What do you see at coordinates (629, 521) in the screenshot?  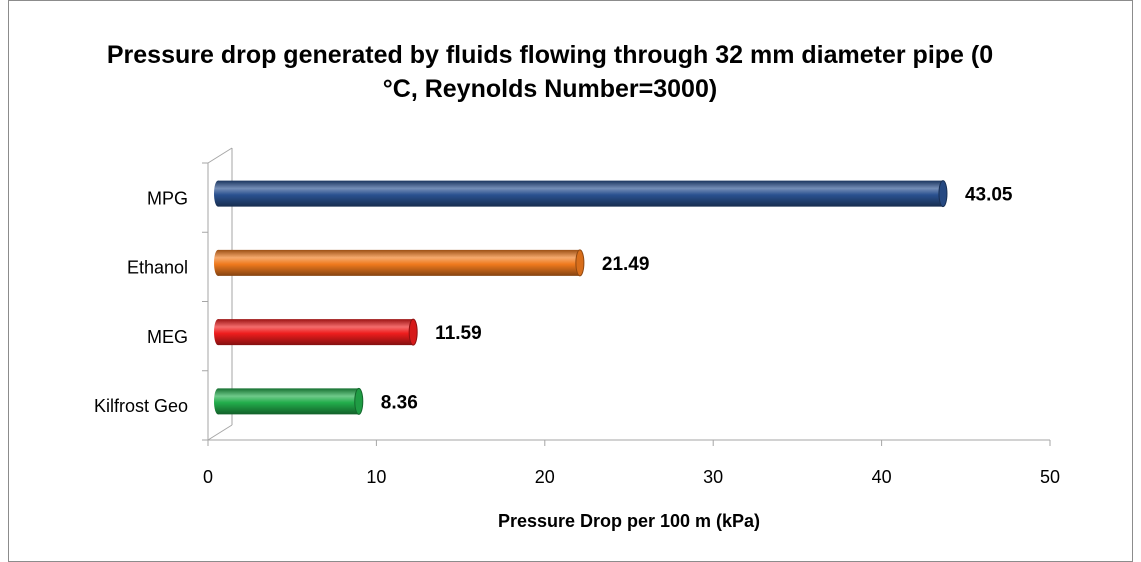 I see `x-axis-label: Pressure Drop per 100 m (kPa)` at bounding box center [629, 521].